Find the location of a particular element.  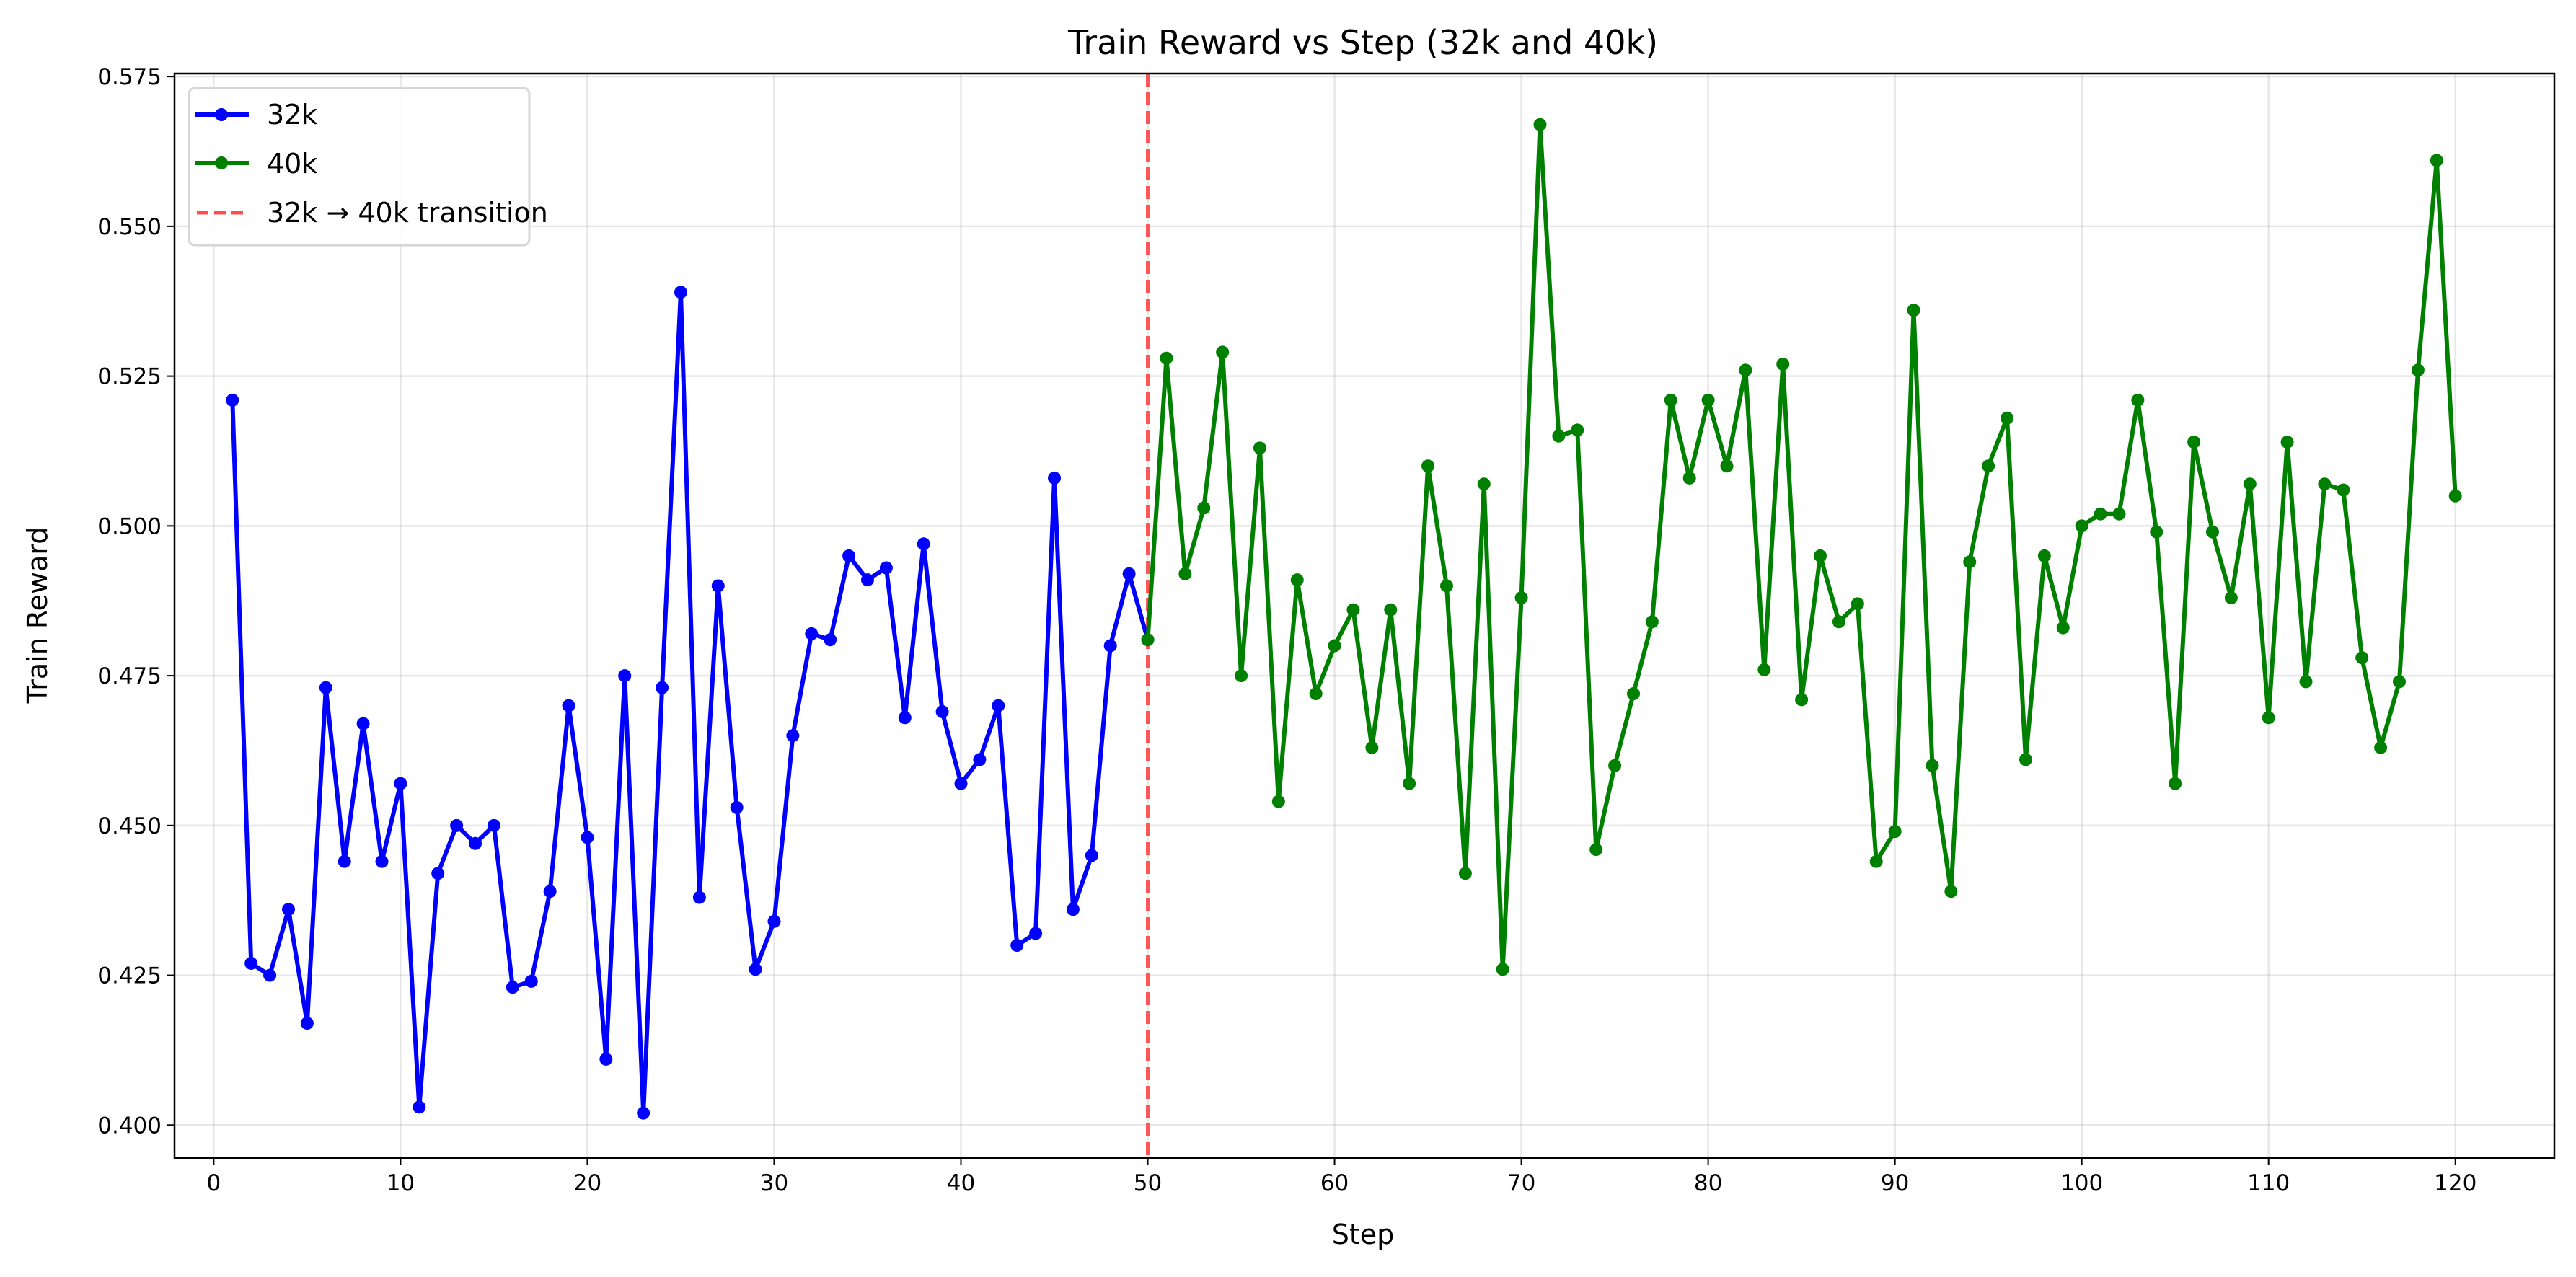

legend-label-32k: 32k is located at coordinates (292, 115).